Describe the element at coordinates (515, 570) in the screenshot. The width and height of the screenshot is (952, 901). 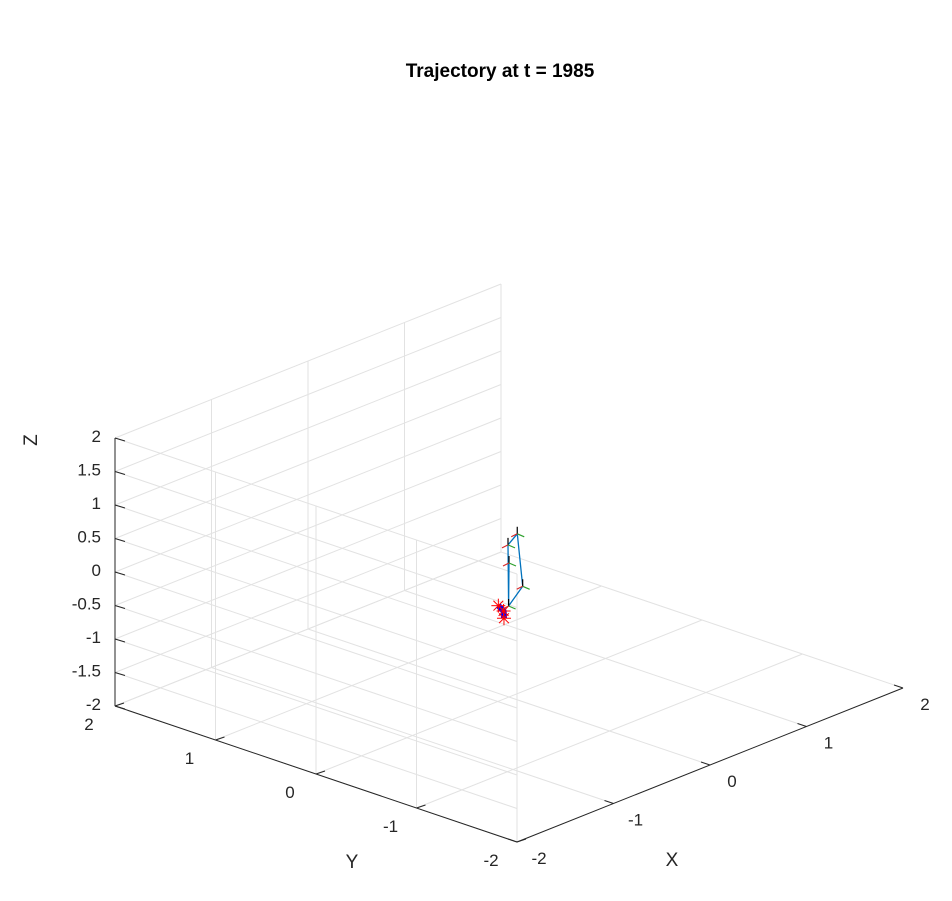
I see `series-line` at that location.